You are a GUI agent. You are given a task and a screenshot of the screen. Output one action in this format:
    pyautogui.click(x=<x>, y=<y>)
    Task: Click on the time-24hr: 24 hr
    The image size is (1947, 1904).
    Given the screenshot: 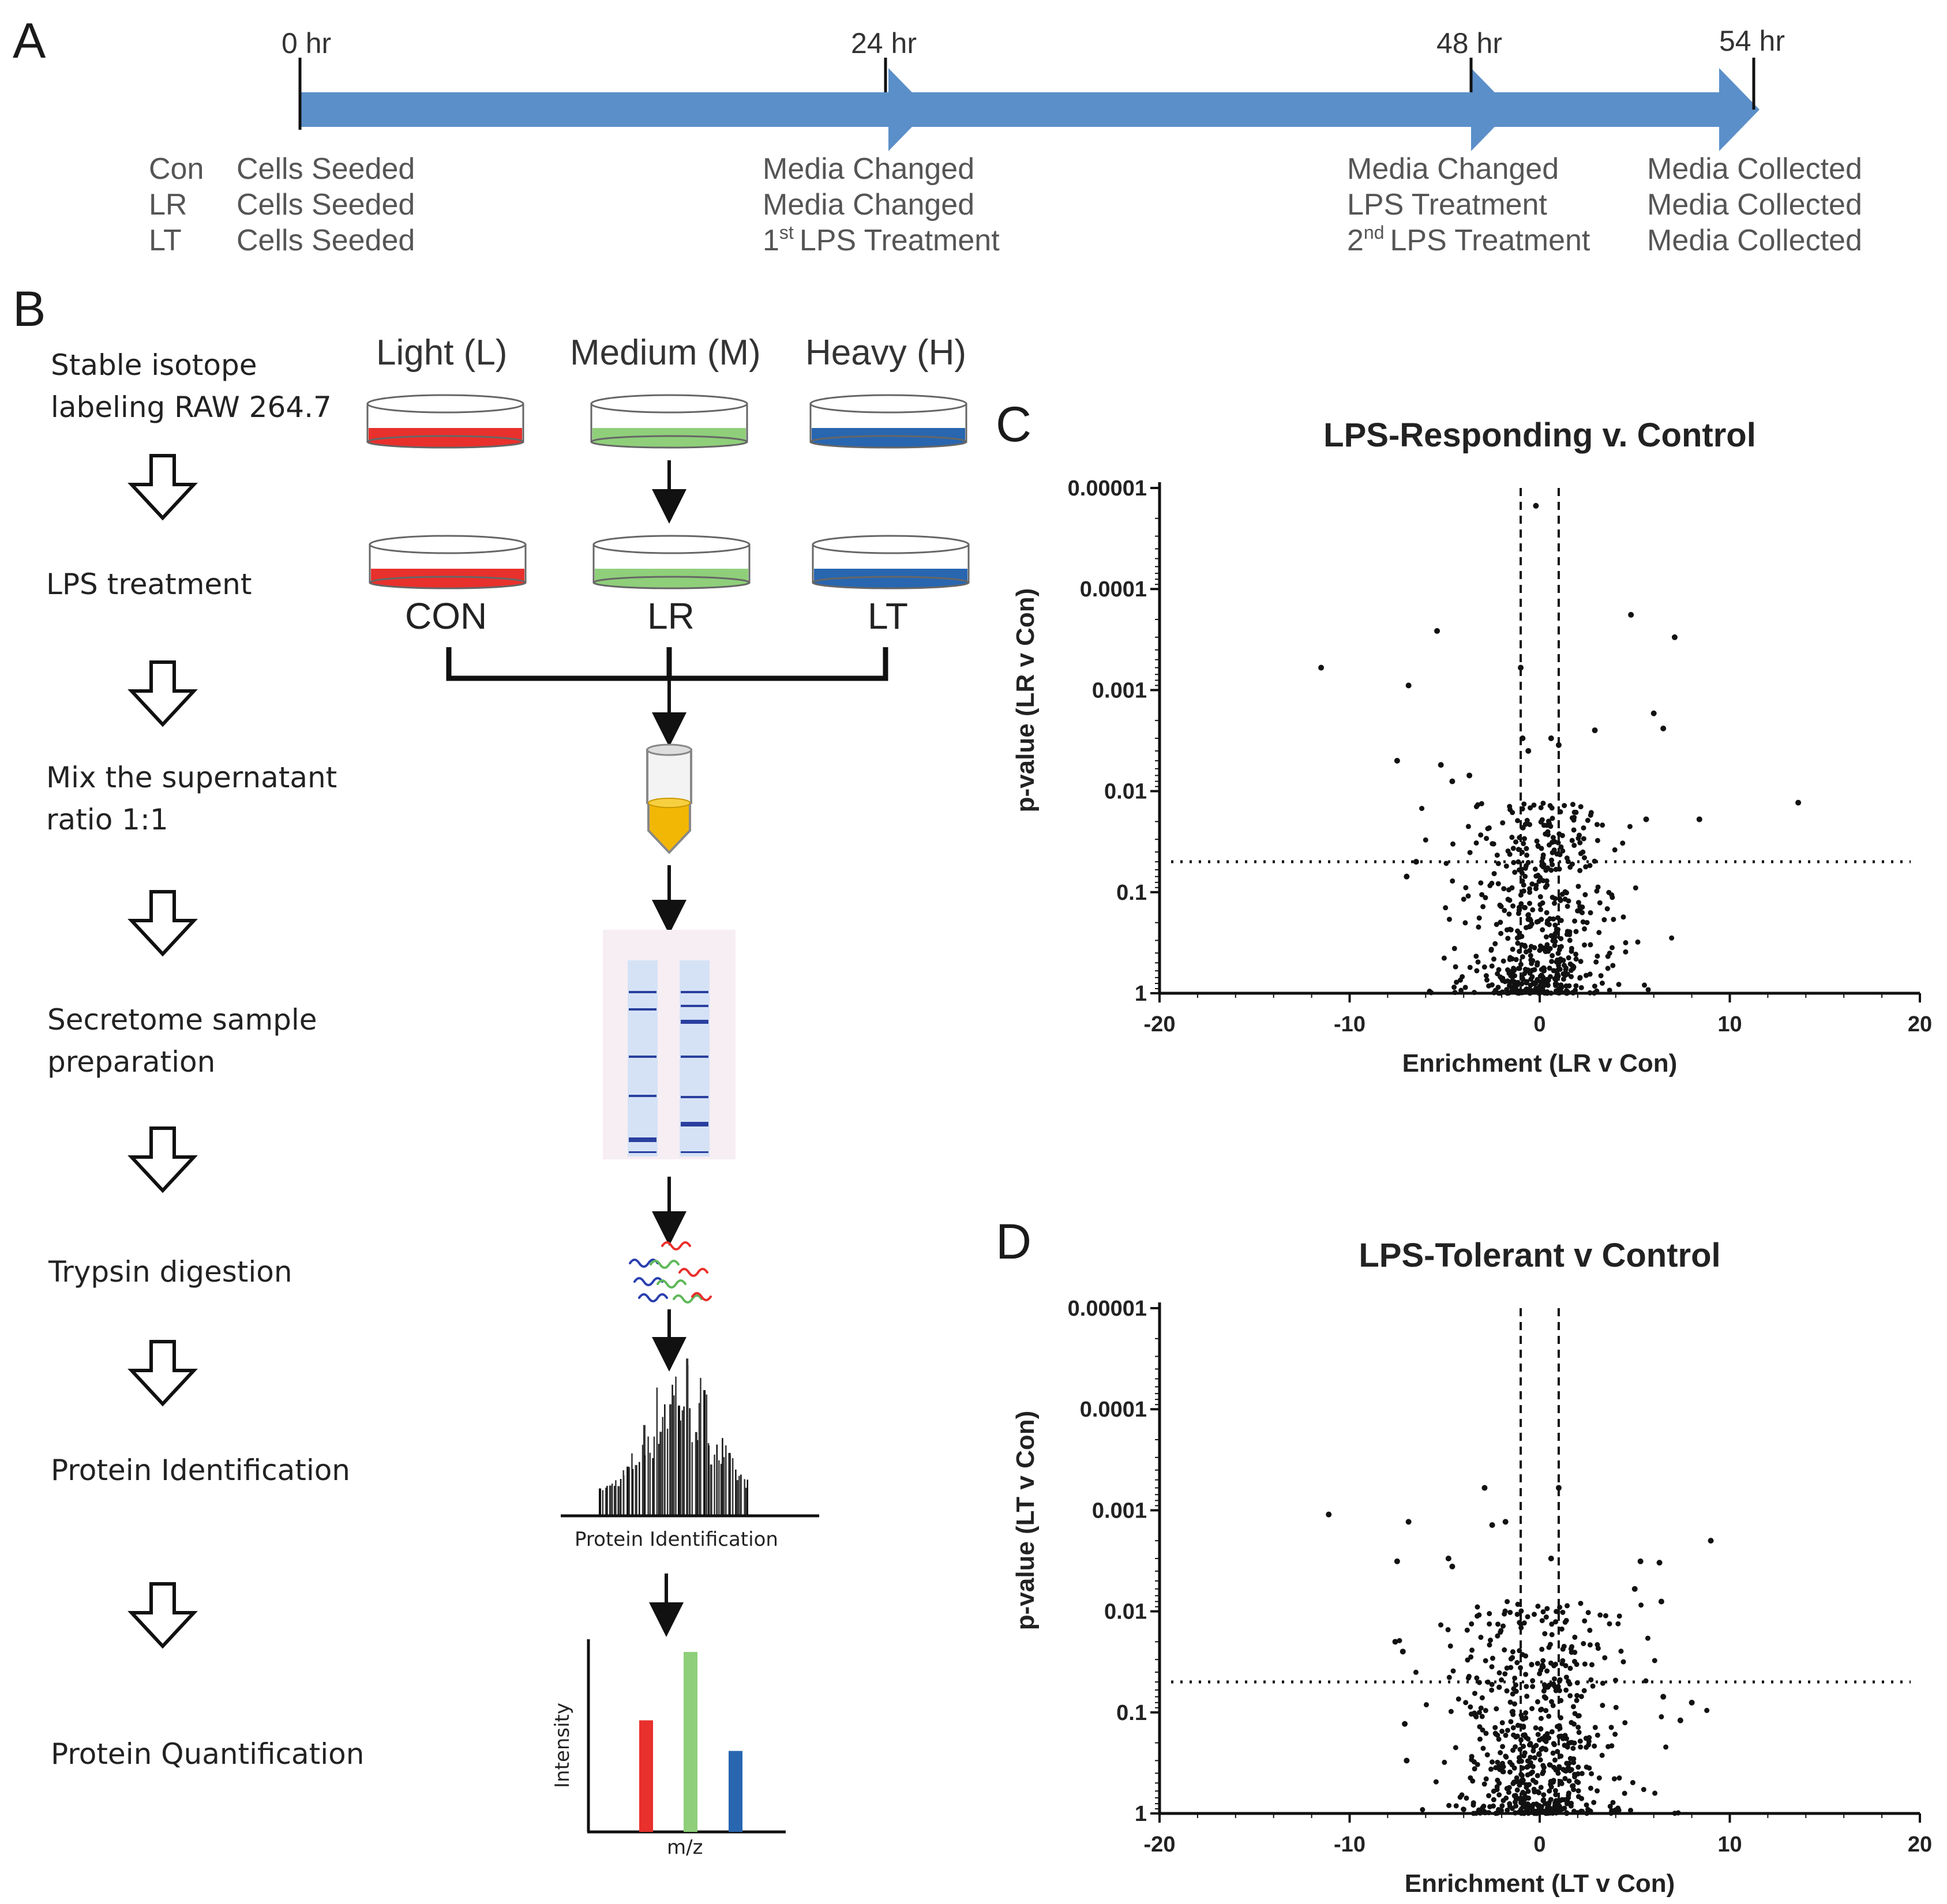 What is the action you would take?
    pyautogui.click(x=884, y=43)
    